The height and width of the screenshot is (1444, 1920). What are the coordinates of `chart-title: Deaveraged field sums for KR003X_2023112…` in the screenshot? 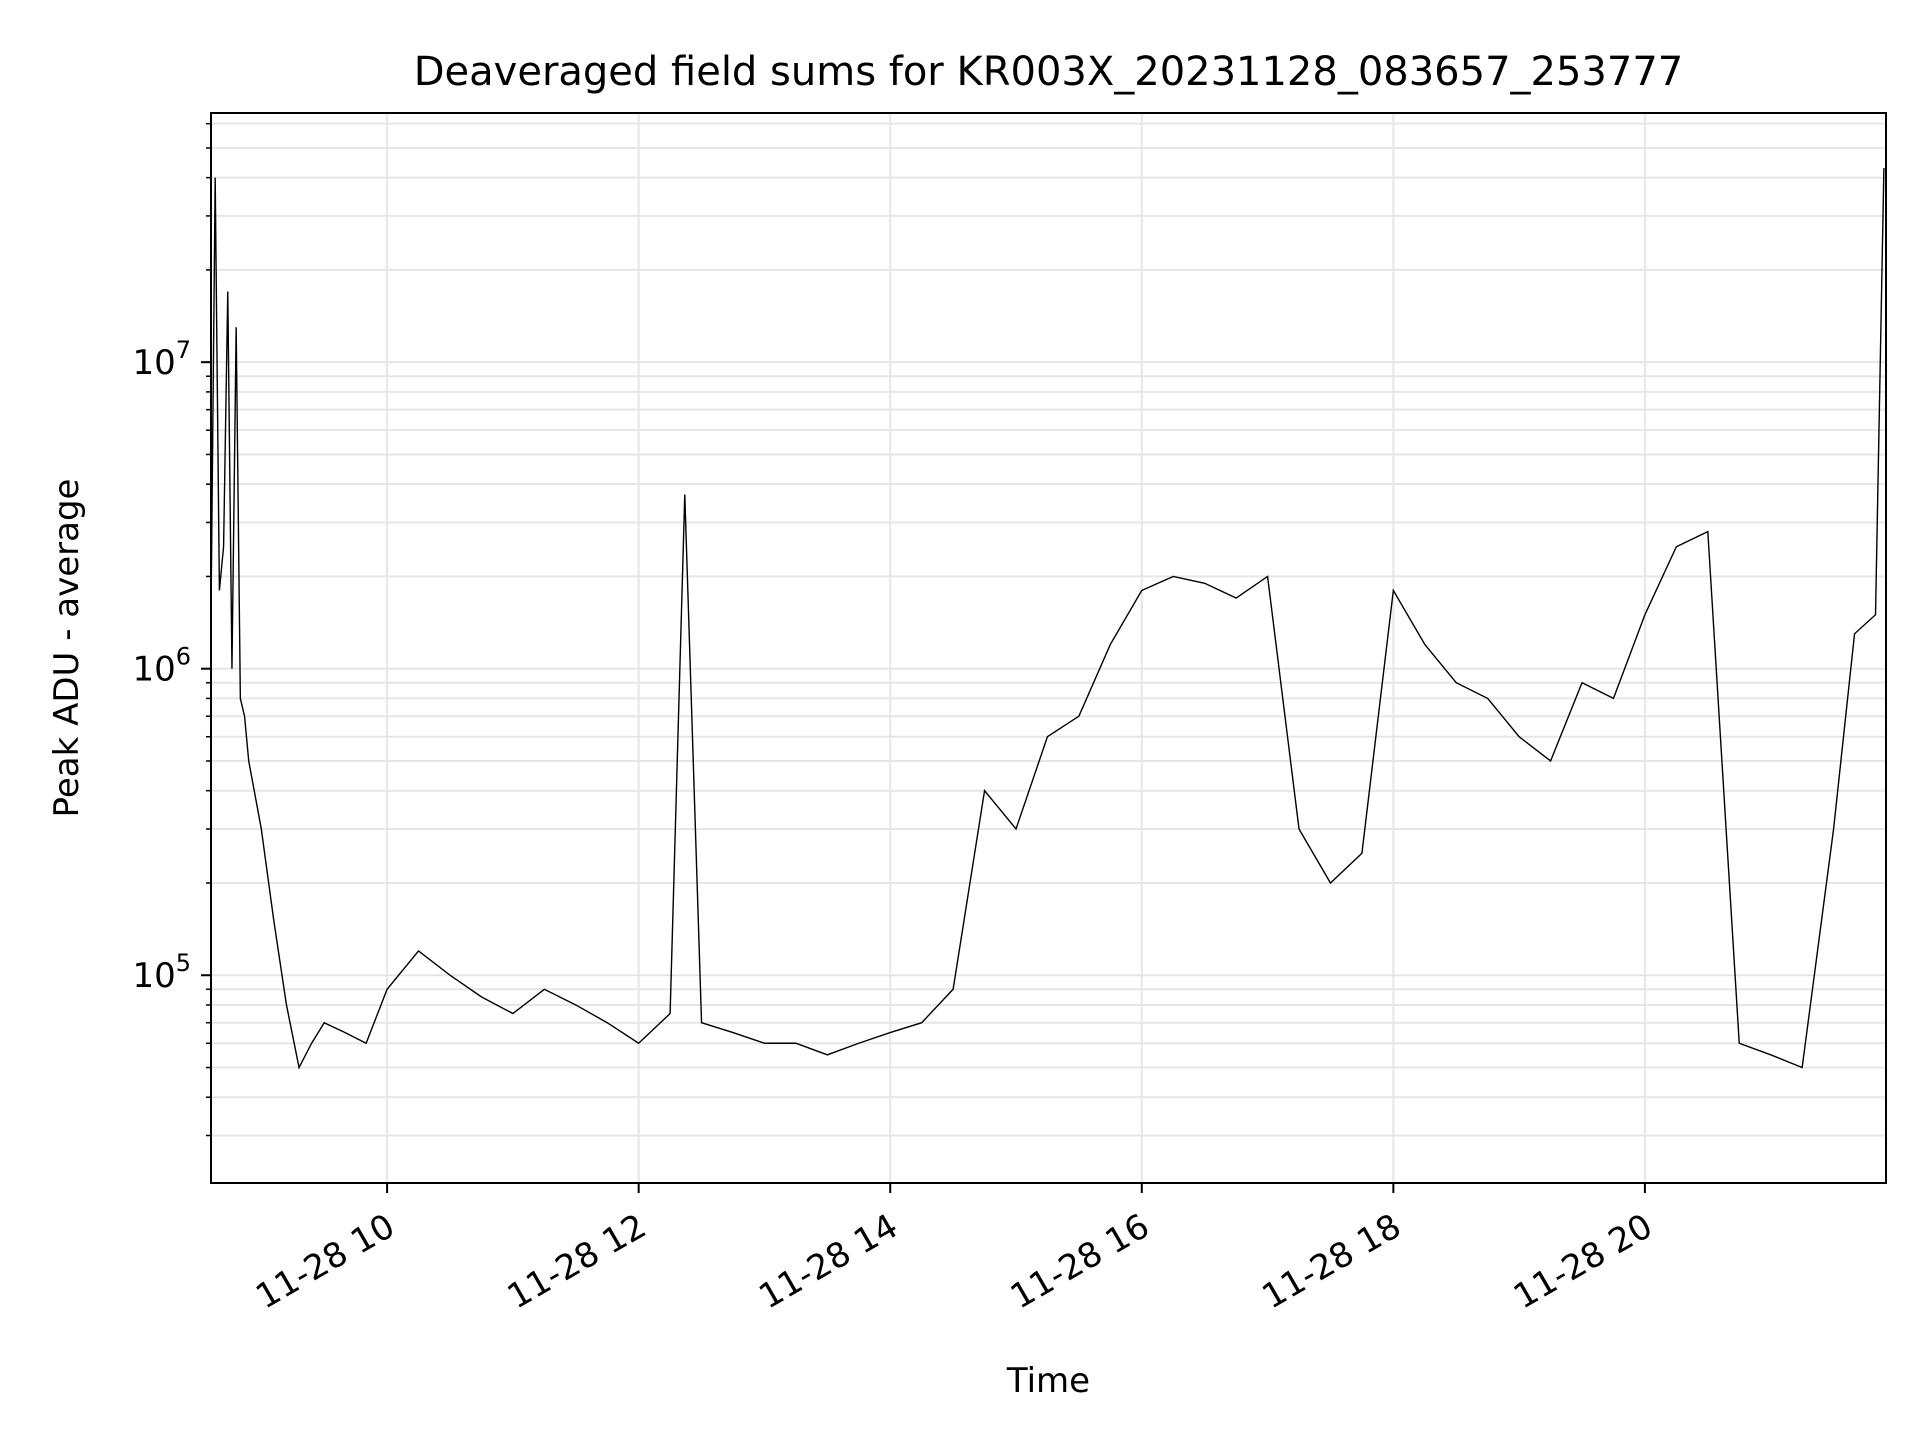 It's located at (1048, 72).